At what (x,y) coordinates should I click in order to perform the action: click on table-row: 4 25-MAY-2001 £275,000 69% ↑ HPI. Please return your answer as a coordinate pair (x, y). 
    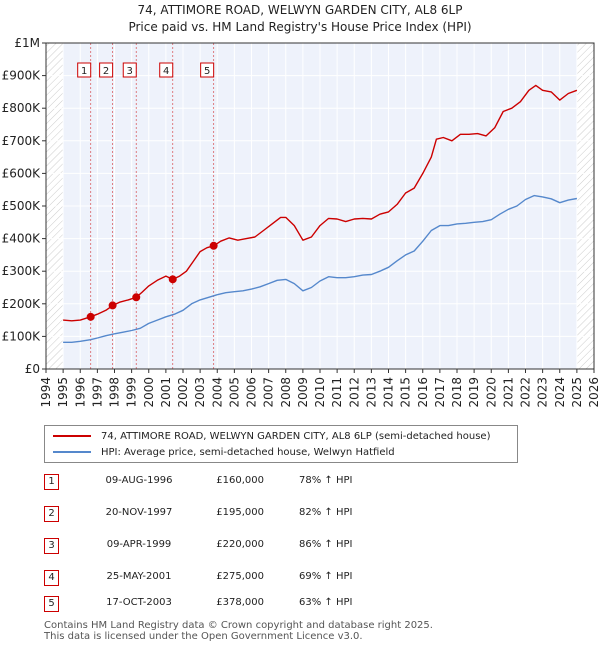
    Looking at the image, I should click on (304, 578).